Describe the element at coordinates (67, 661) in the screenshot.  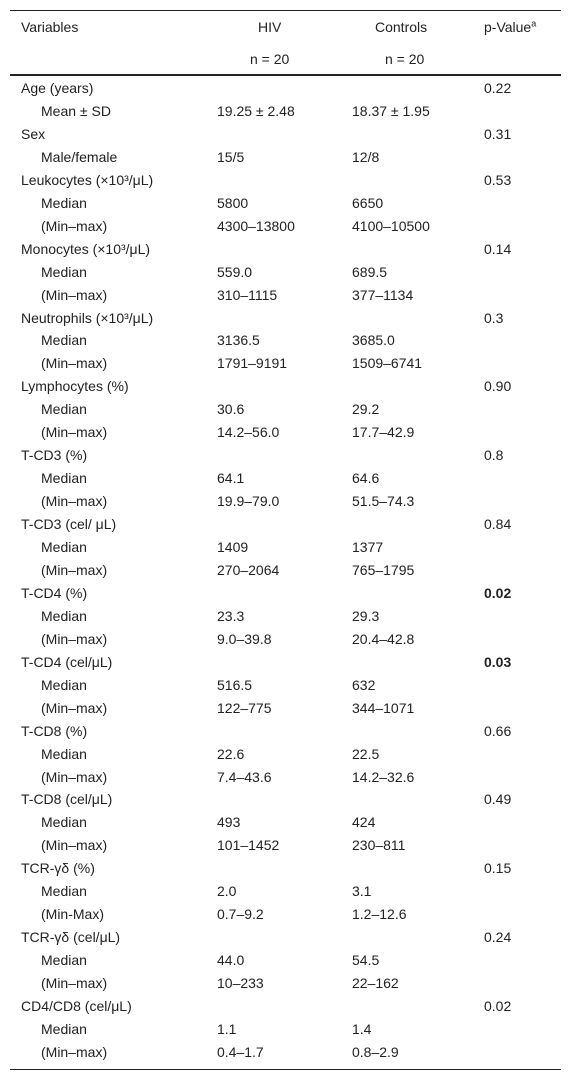
I see `group-label: T-CD4 (cel/μL)` at that location.